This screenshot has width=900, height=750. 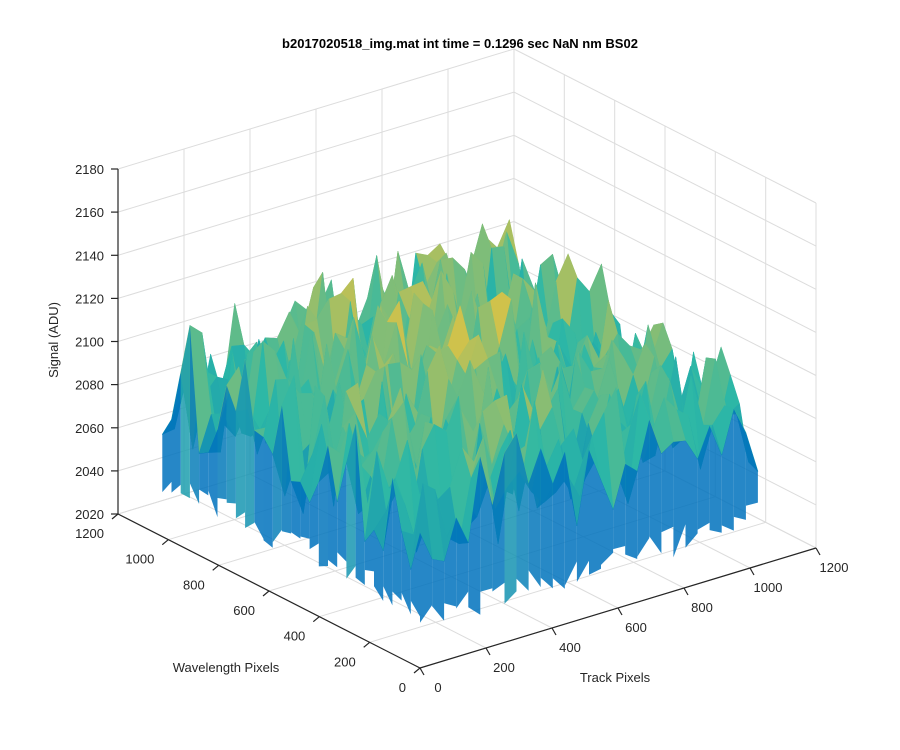 I want to click on z-tick-label-0: 2020, so click(x=89, y=514).